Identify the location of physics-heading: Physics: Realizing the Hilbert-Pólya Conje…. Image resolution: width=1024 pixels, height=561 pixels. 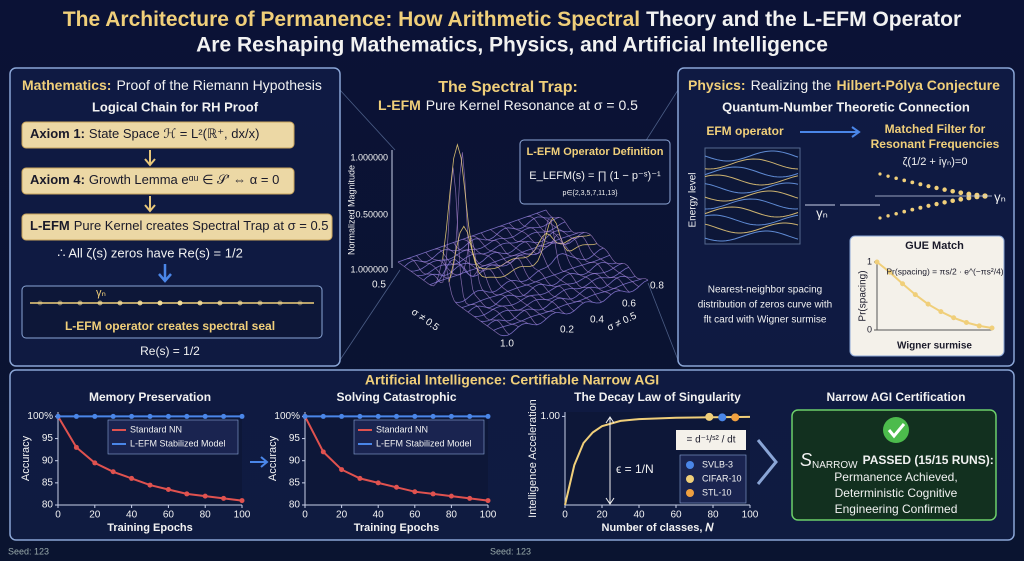
(844, 85).